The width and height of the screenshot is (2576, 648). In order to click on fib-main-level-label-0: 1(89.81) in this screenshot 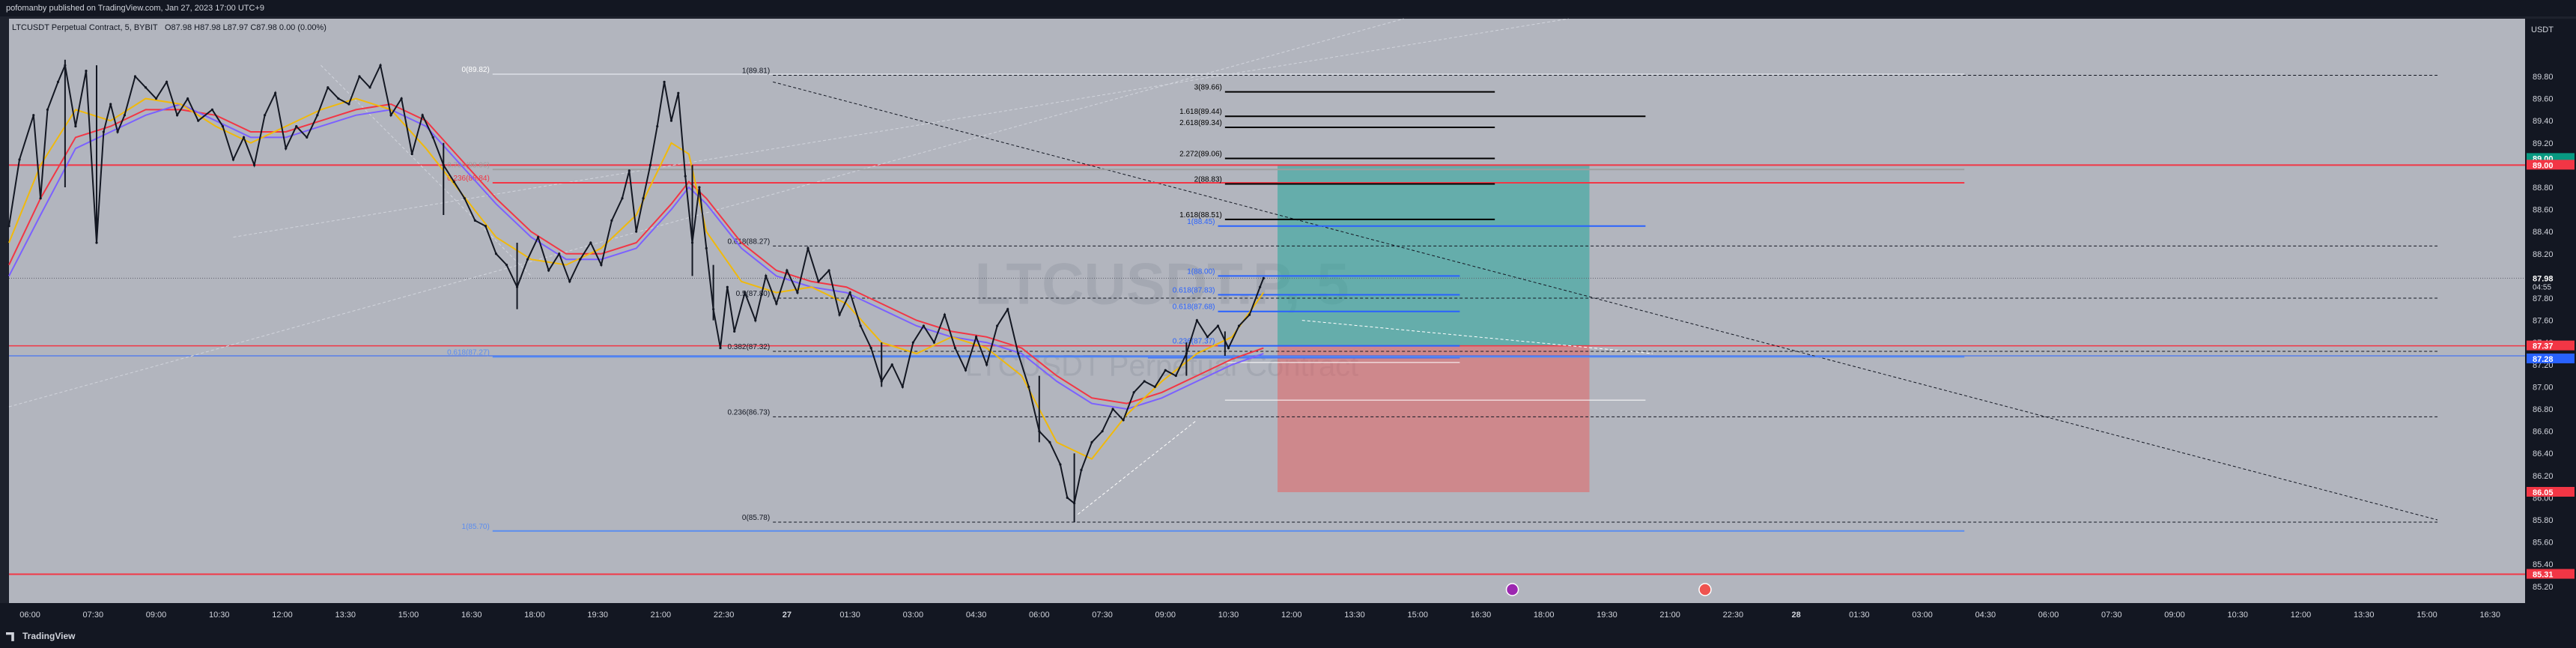, I will do `click(756, 71)`.